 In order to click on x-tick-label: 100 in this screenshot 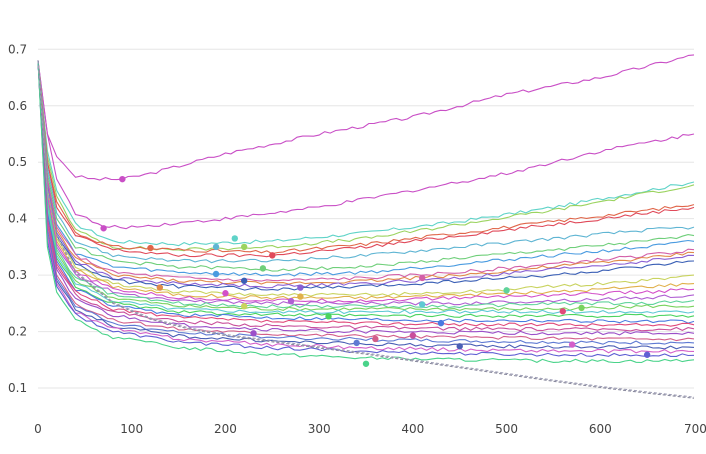, I will do `click(131, 429)`.